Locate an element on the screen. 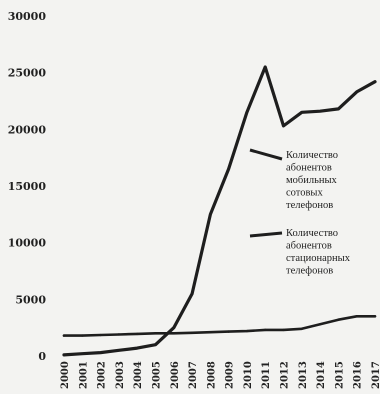 The image size is (380, 394). y-axis: 0 5000 10000 15000 20000 25000 30000 is located at coordinates (27, 186).